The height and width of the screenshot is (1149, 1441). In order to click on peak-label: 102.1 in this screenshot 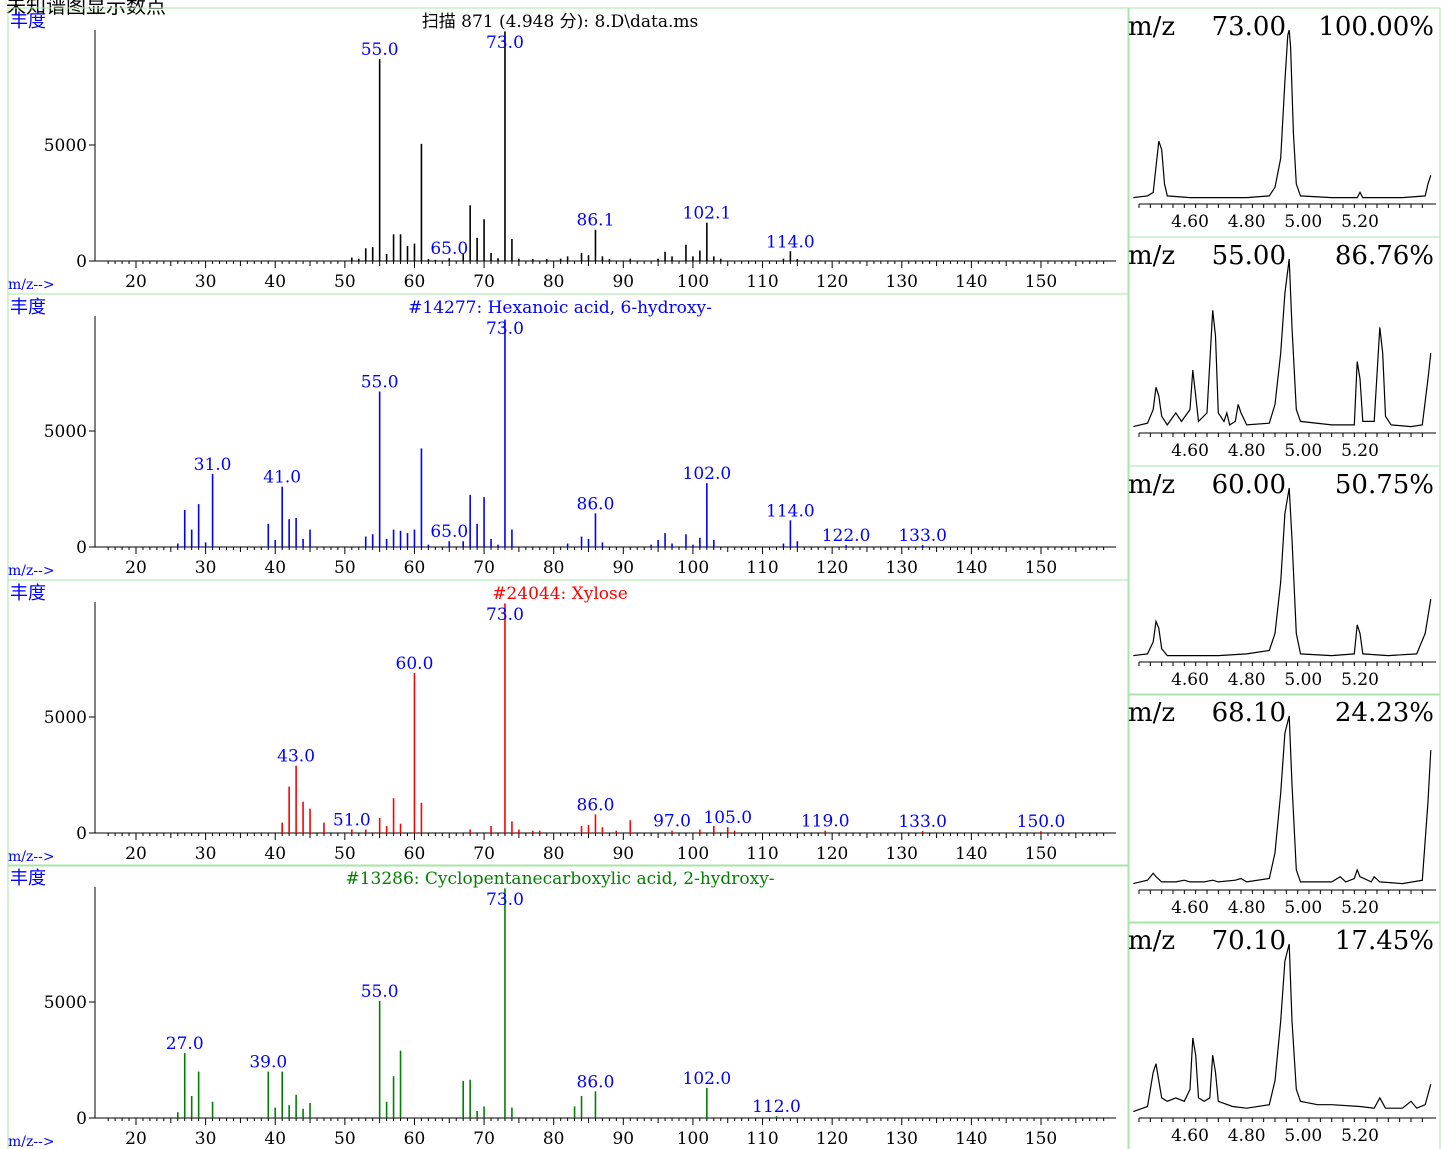, I will do `click(707, 214)`.